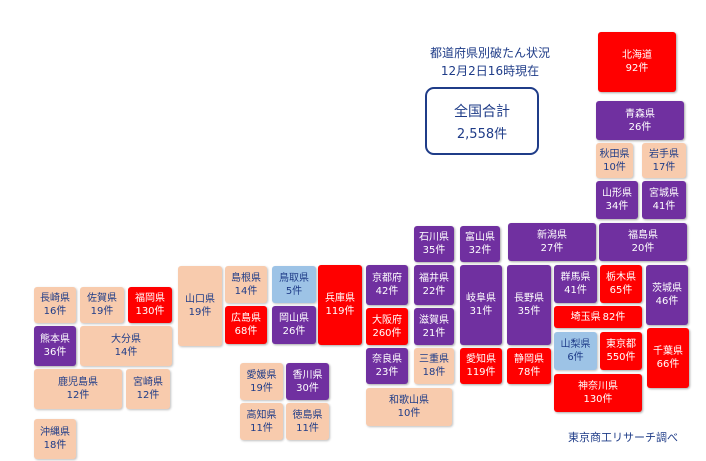  I want to click on pref-count: 18件, so click(55, 445).